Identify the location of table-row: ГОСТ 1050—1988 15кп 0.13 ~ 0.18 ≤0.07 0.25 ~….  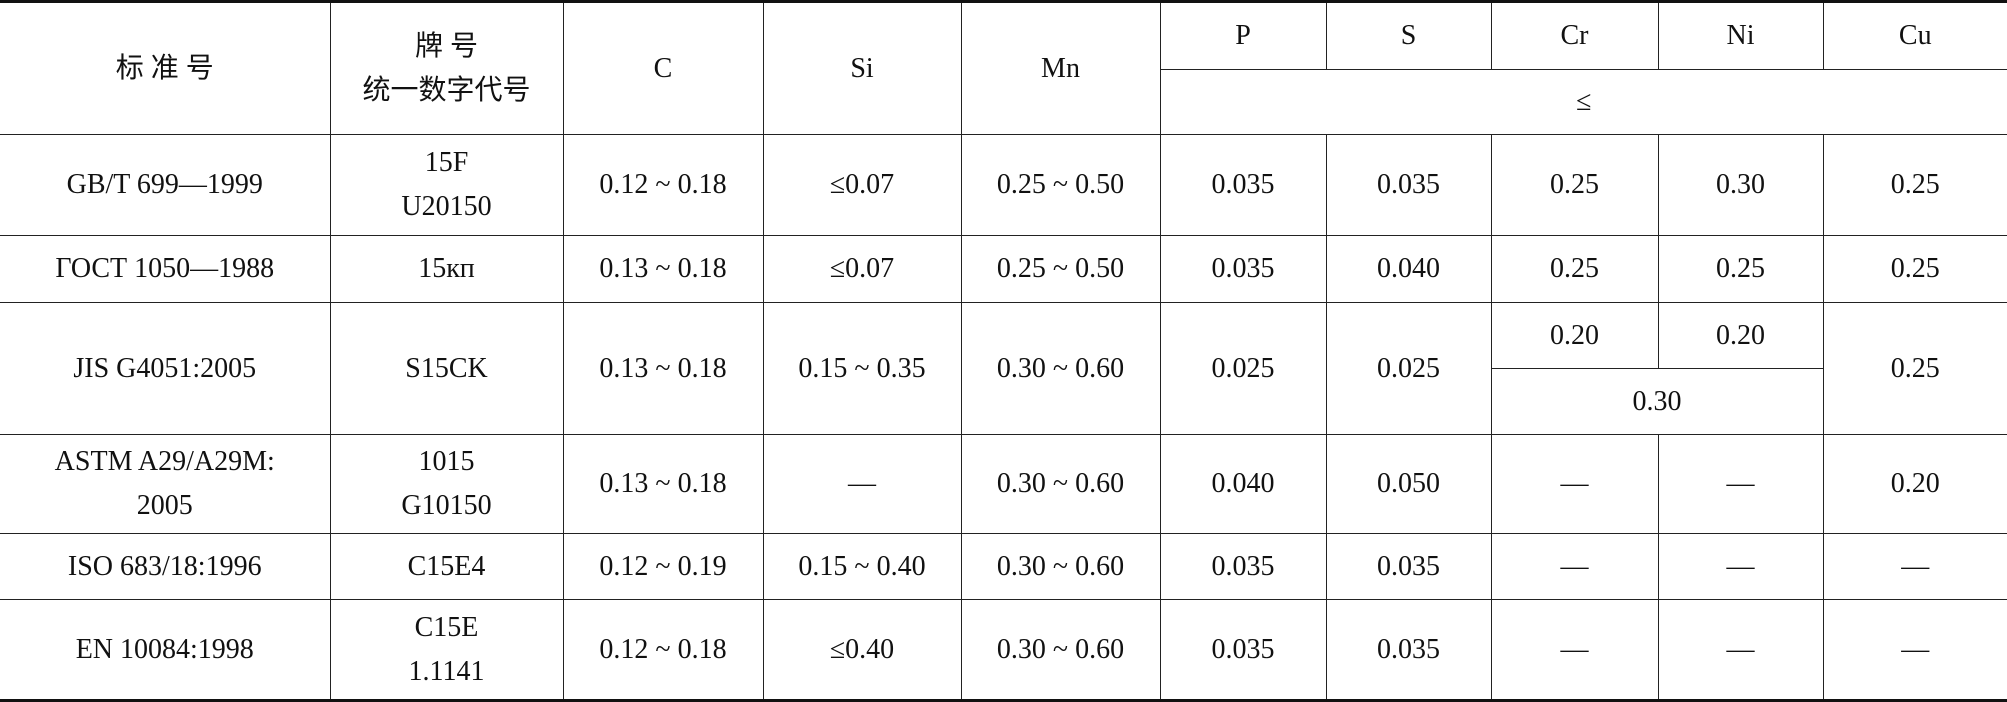
(1003, 269).